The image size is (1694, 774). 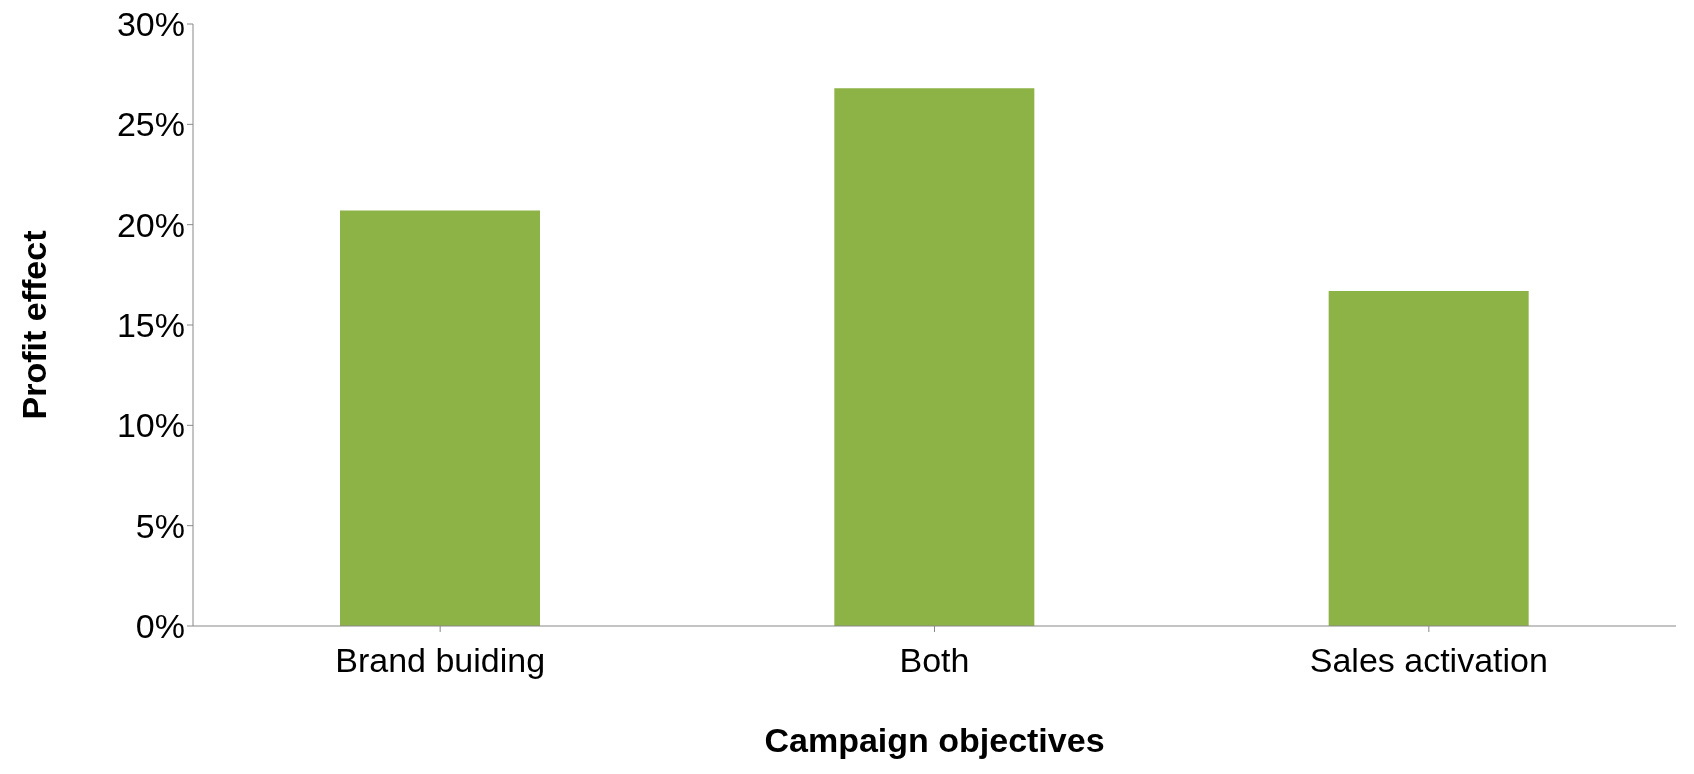 I want to click on x-tick-label: Brand buiding, so click(x=440, y=660).